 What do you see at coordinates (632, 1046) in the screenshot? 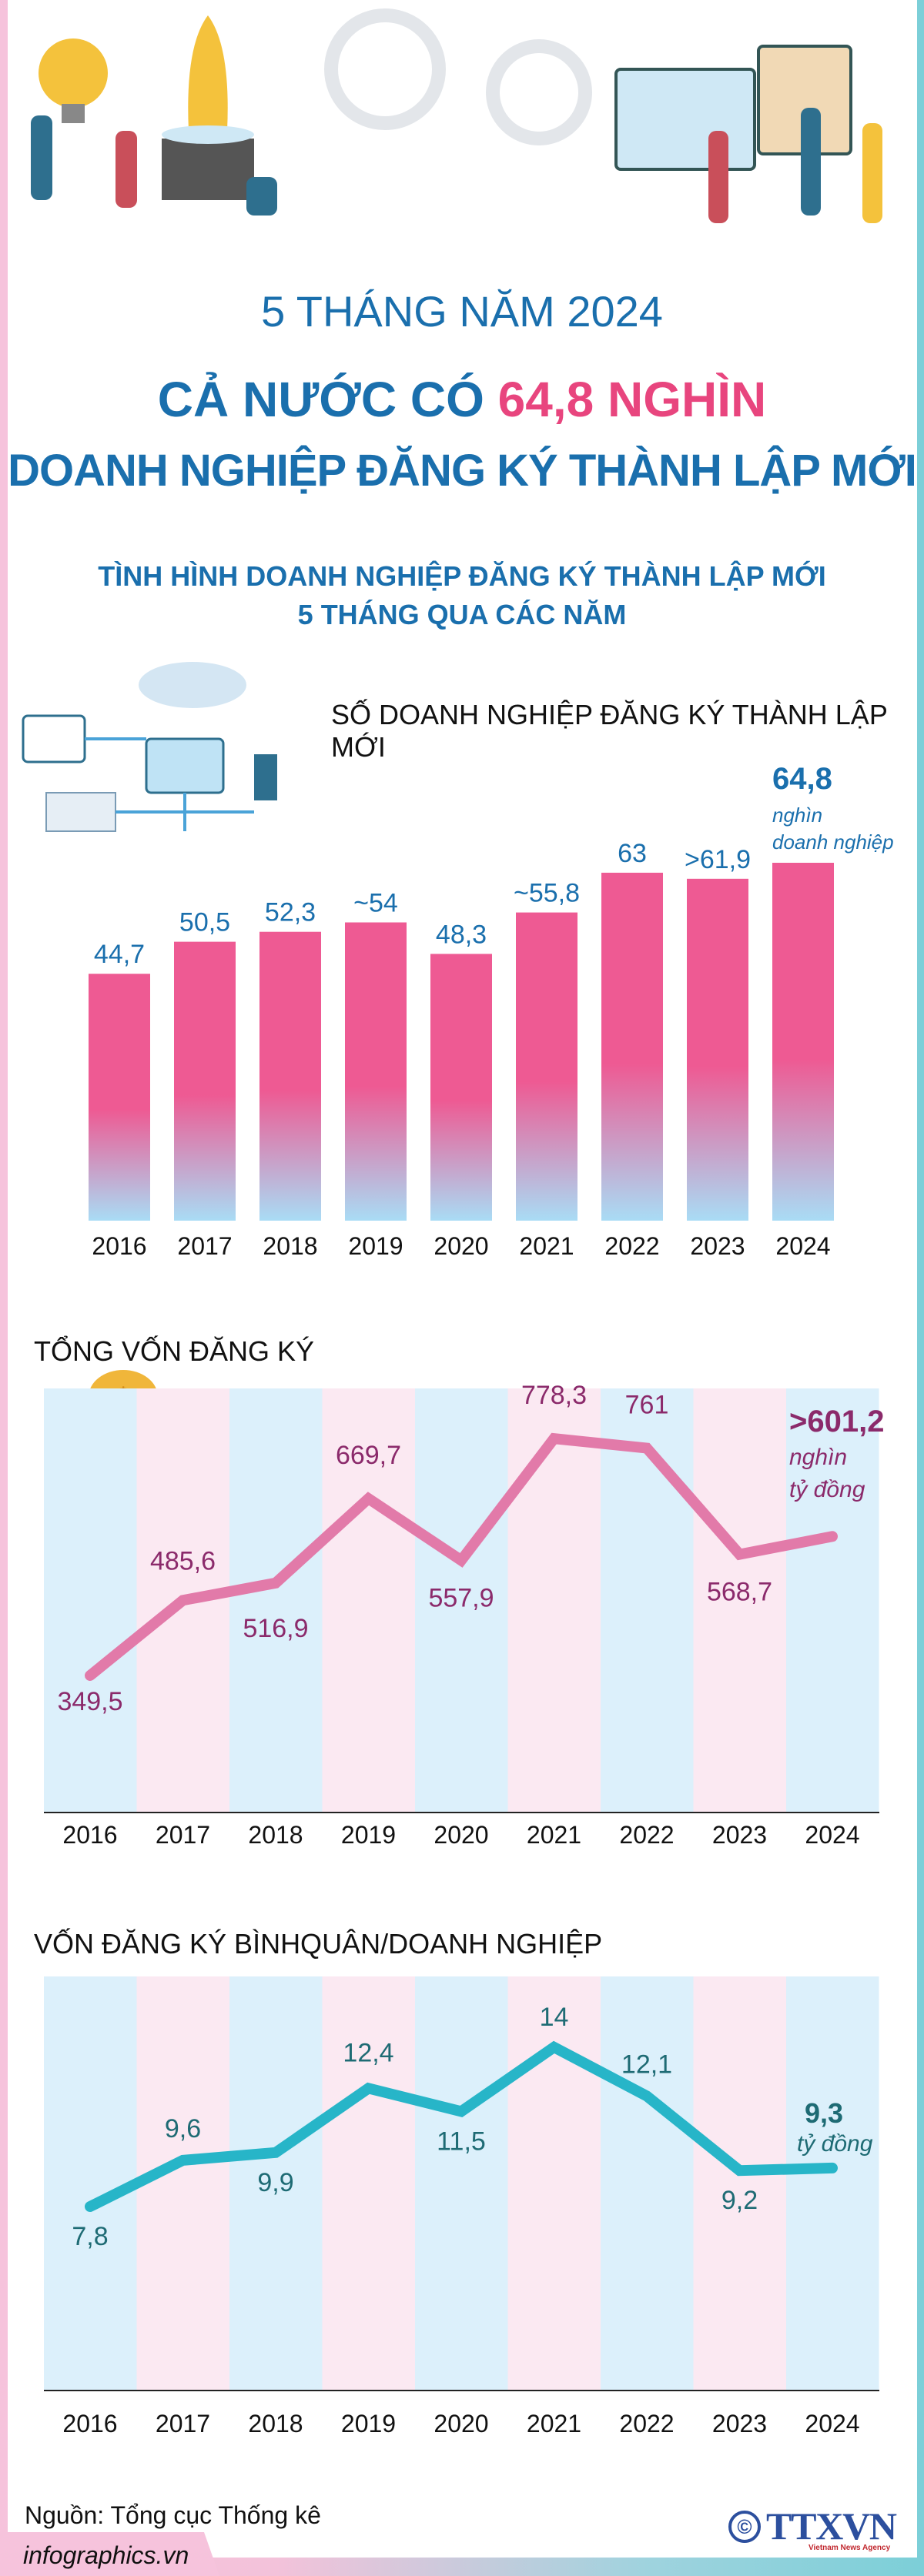
I see `bar-2022` at bounding box center [632, 1046].